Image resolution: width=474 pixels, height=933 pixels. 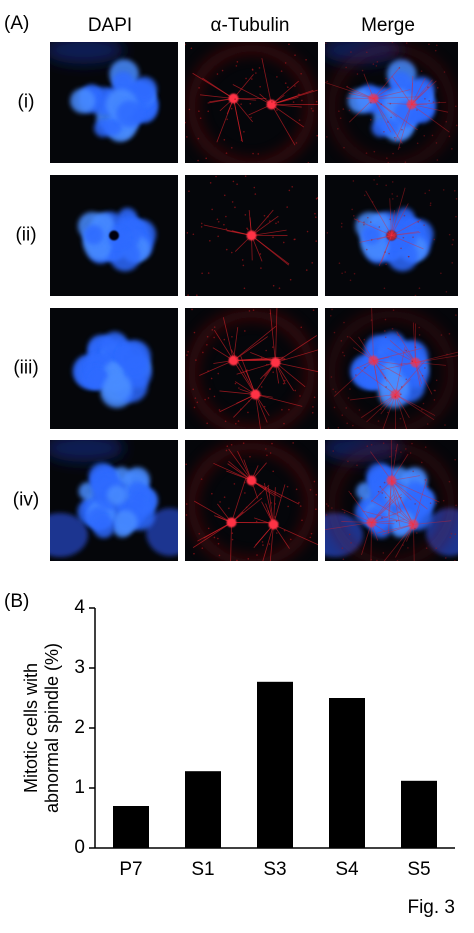 I want to click on micrograph, so click(x=114, y=500).